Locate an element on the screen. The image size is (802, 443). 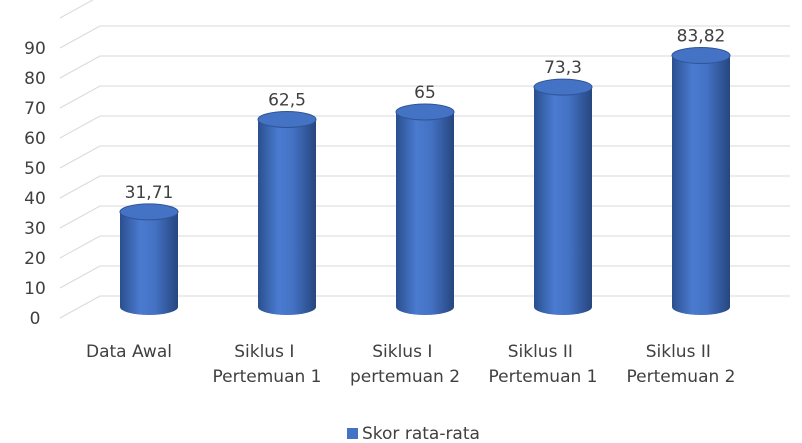
y-tick-label: 70 is located at coordinates (35, 109).